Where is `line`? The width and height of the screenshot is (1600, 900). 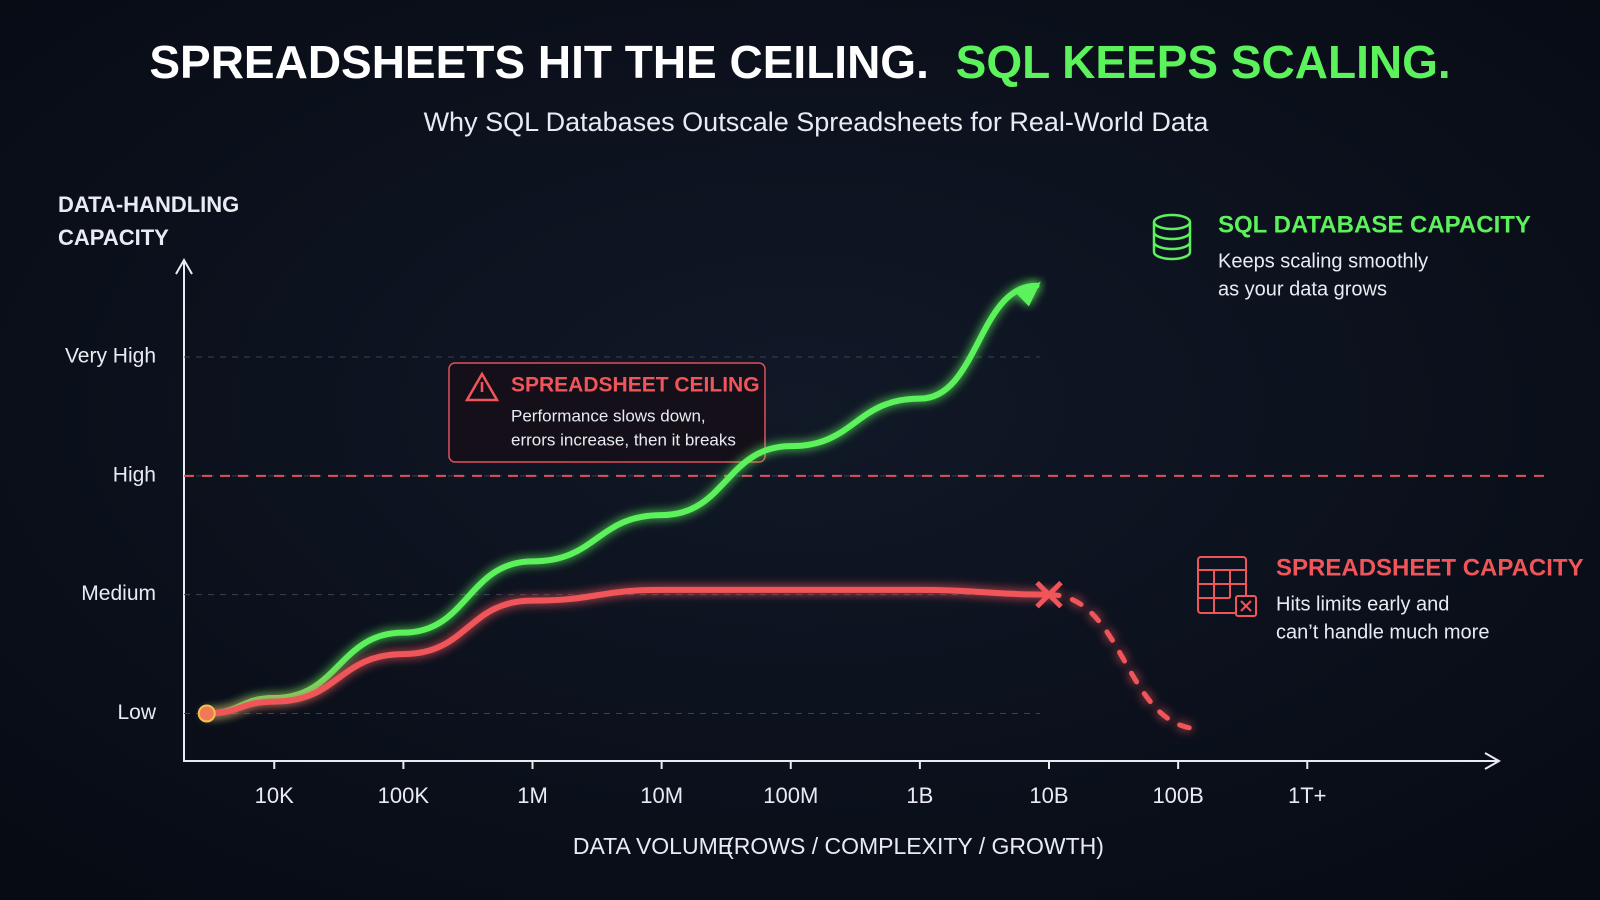
line is located at coordinates (628, 651).